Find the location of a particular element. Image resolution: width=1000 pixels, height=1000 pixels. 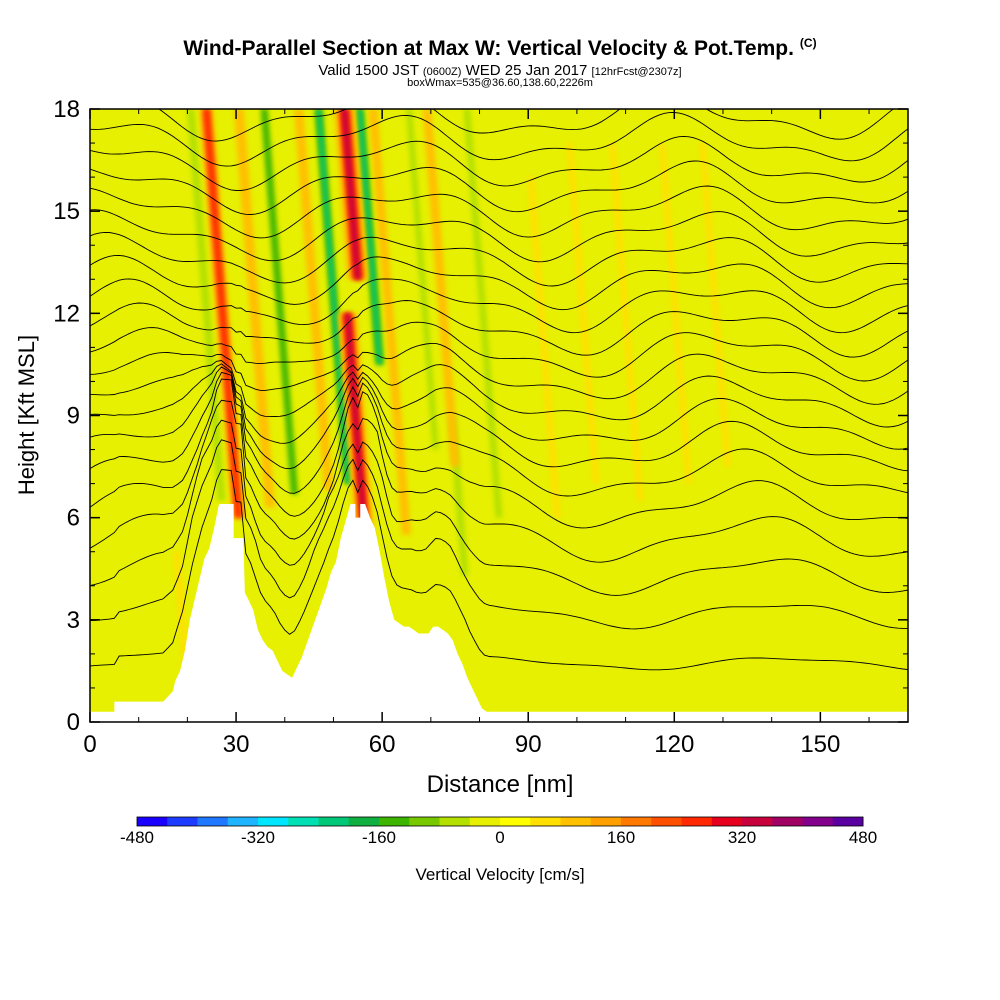

valid-time-local: Valid 1500 JST is located at coordinates (368, 70).